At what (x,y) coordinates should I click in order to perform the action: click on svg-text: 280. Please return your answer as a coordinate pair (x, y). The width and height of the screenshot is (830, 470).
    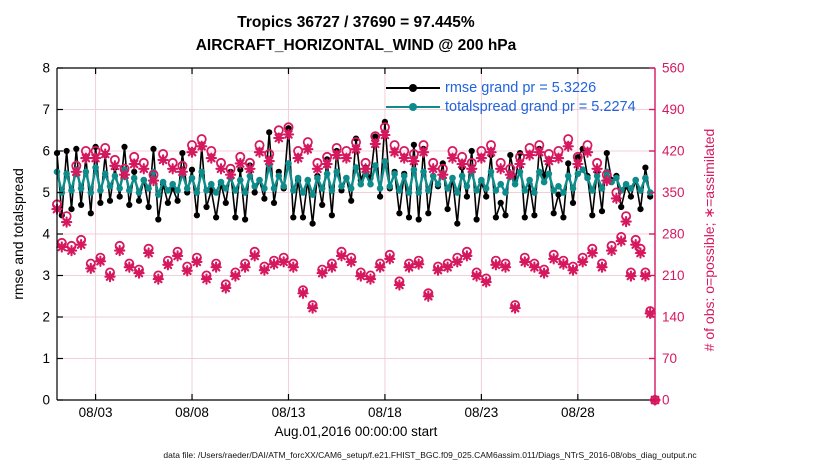
    Looking at the image, I should click on (673, 234).